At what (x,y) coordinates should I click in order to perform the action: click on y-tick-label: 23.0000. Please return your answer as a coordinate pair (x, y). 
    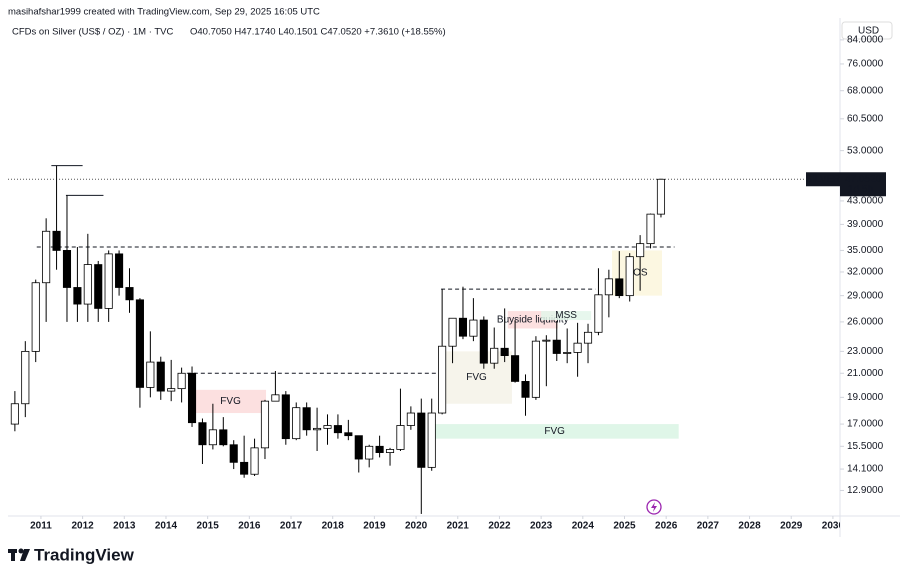
    Looking at the image, I should click on (865, 351).